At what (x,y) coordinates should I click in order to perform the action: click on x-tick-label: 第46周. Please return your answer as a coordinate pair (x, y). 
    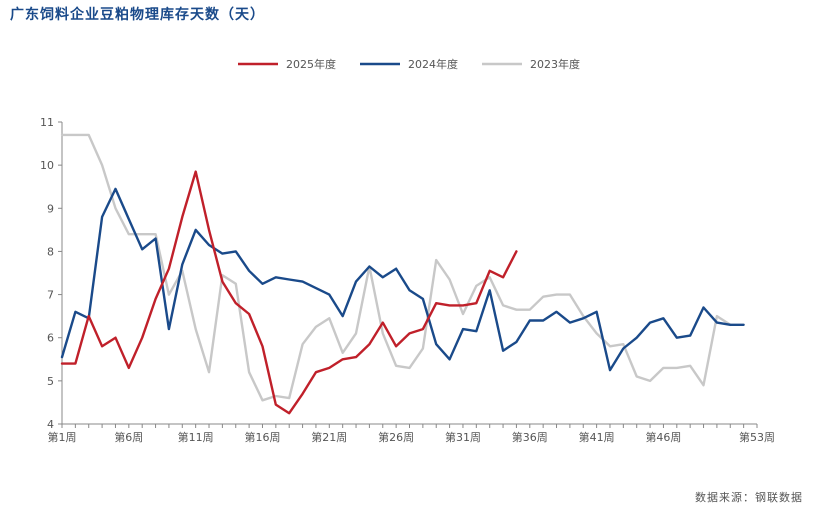
    Looking at the image, I should click on (663, 437).